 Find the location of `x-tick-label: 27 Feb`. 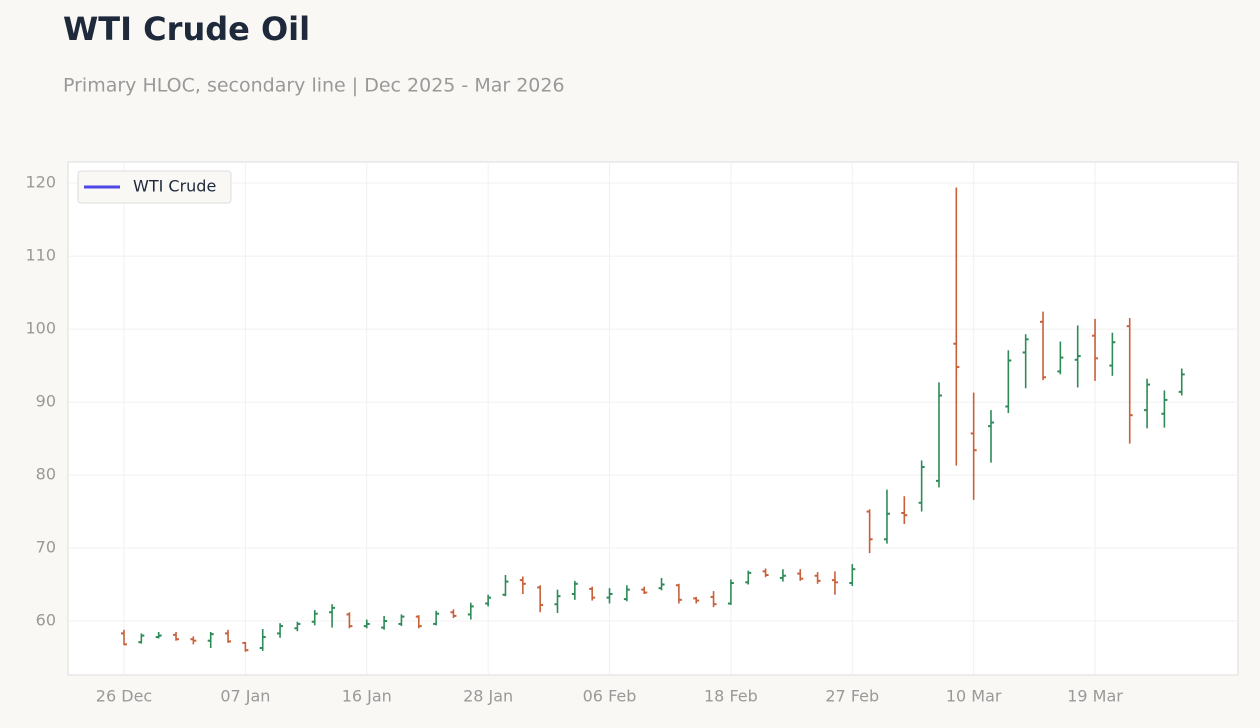

x-tick-label: 27 Feb is located at coordinates (852, 696).